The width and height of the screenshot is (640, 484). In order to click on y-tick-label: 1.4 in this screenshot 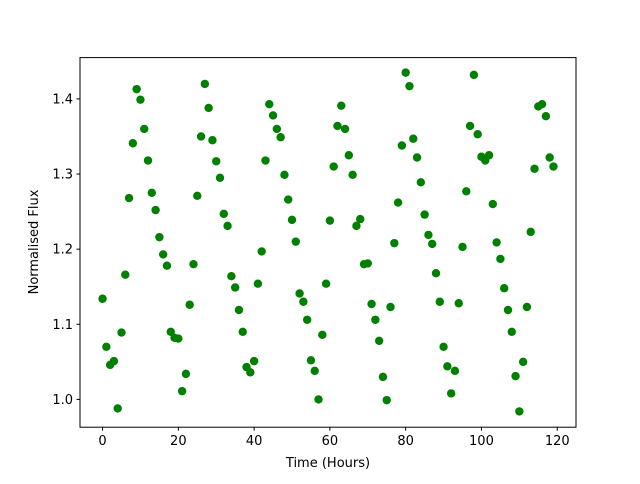, I will do `click(62, 99)`.